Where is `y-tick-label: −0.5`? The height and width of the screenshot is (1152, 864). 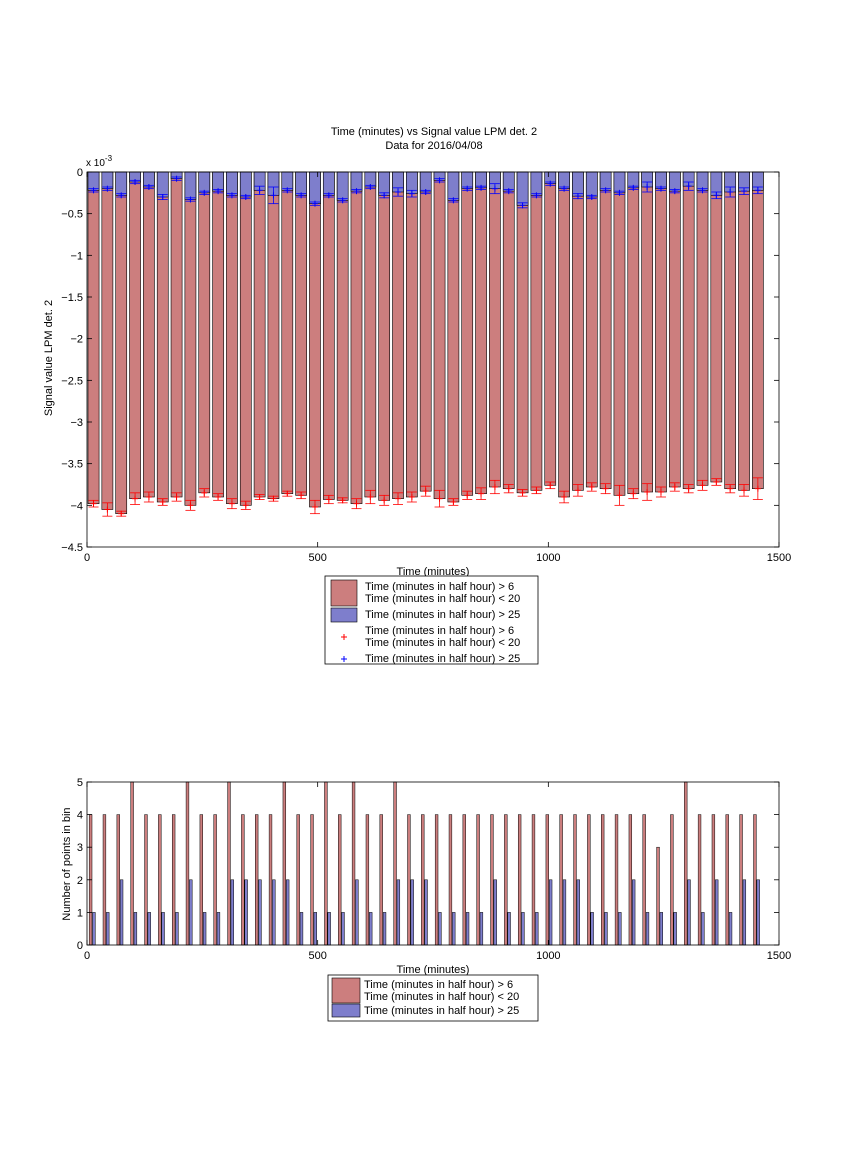
y-tick-label: −0.5 is located at coordinates (72, 215).